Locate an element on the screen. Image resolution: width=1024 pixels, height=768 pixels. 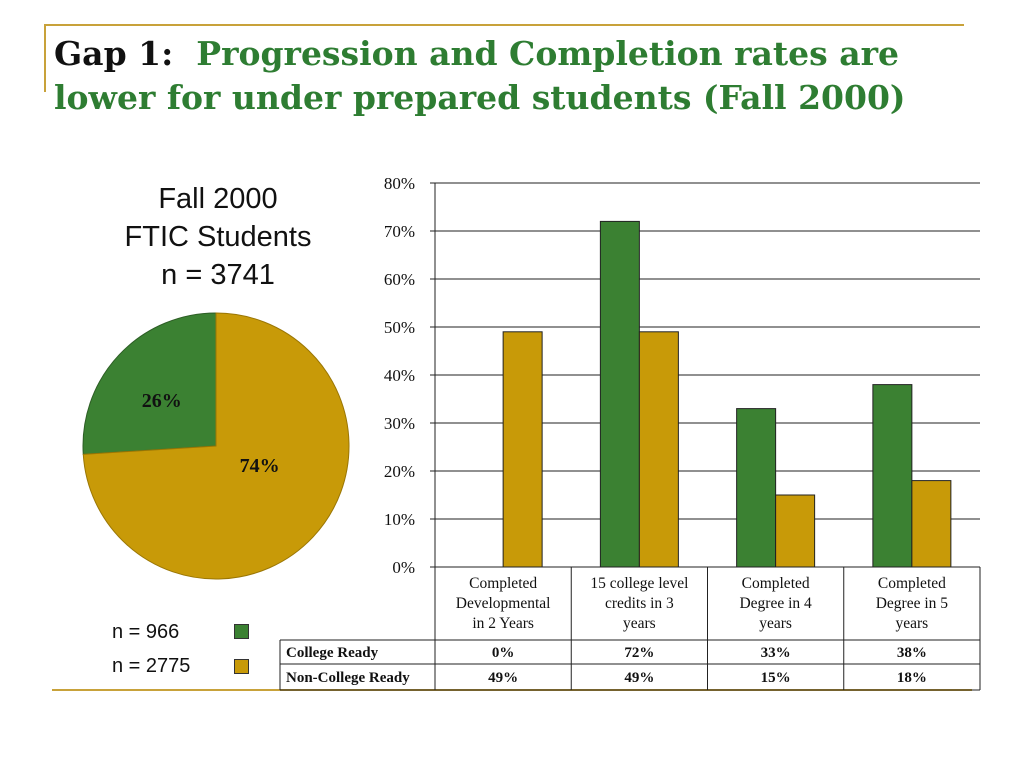
y-tick-label: 20% is located at coordinates (399, 471).